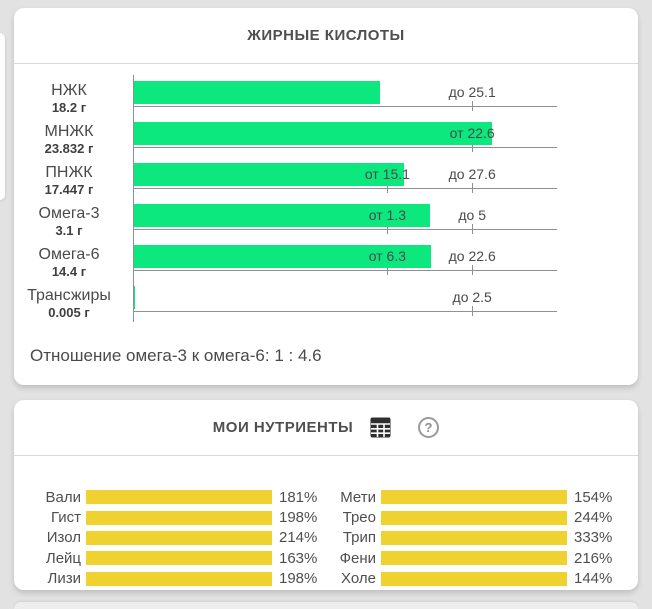 This screenshot has width=652, height=609. What do you see at coordinates (69, 189) in the screenshot?
I see `fatty-acid-amount: 17.447 г` at bounding box center [69, 189].